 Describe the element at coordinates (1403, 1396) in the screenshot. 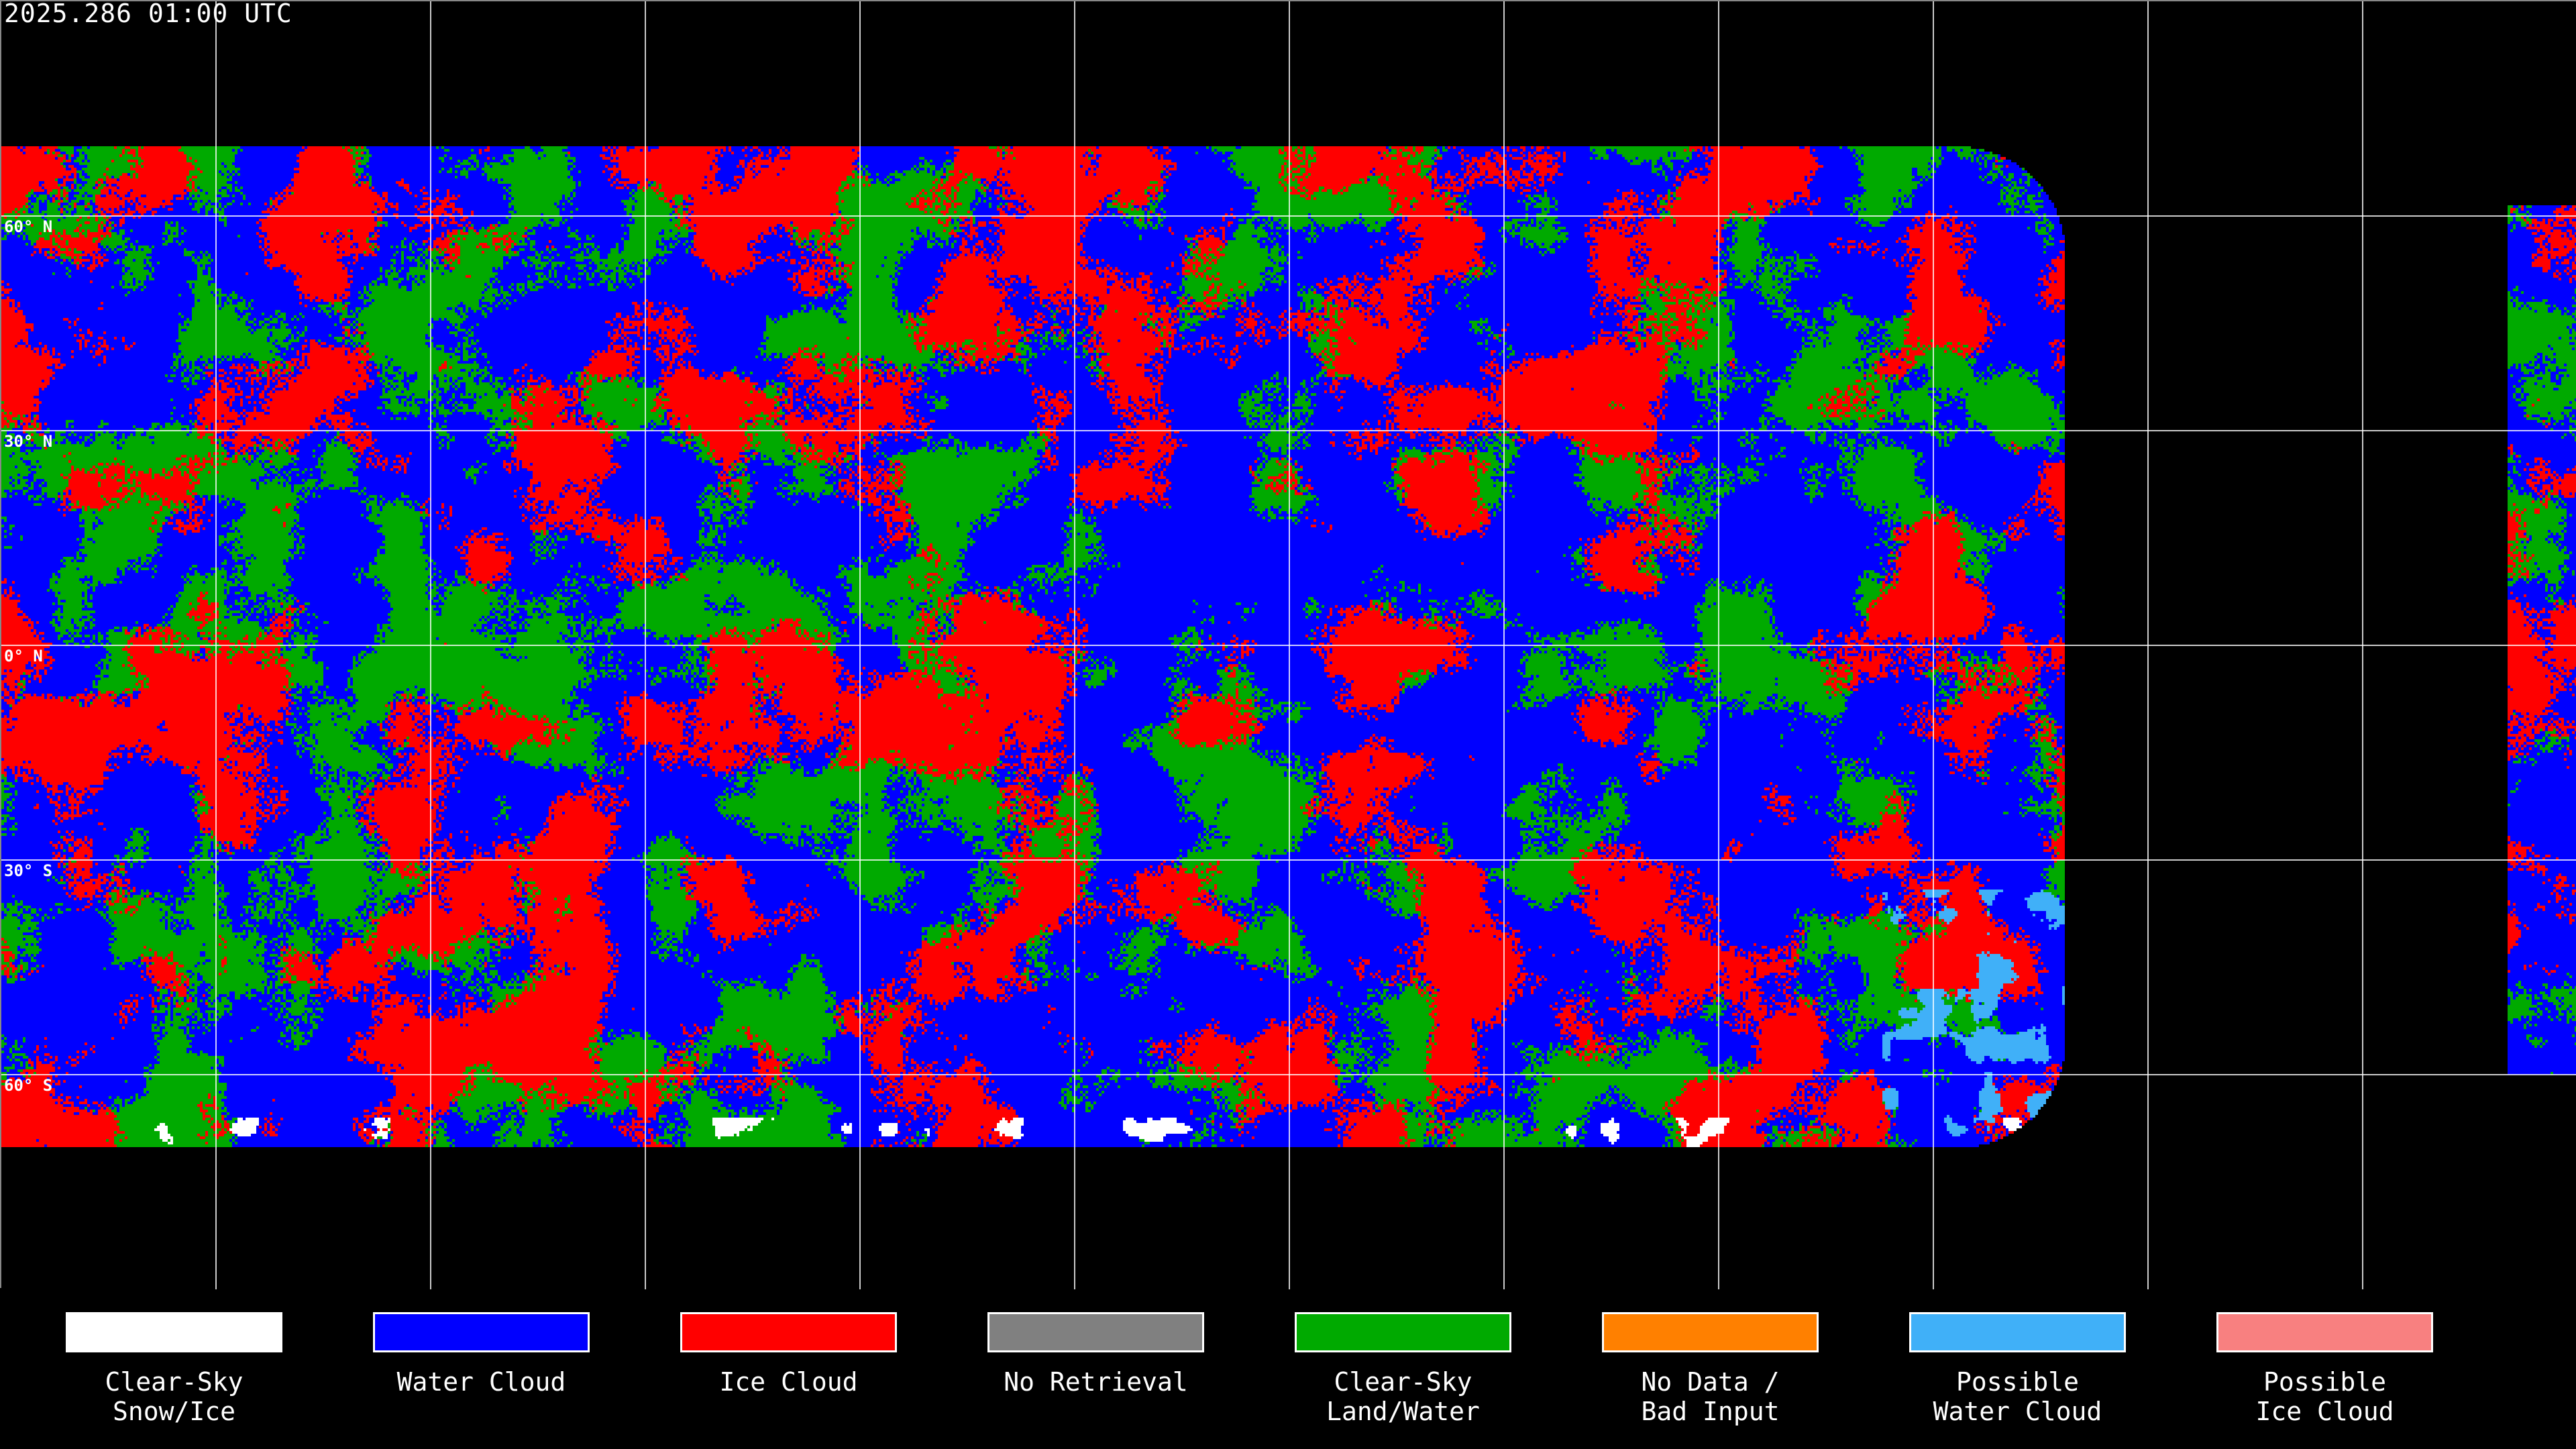

I see `legend-label: Clear-Sky Land/Water` at that location.